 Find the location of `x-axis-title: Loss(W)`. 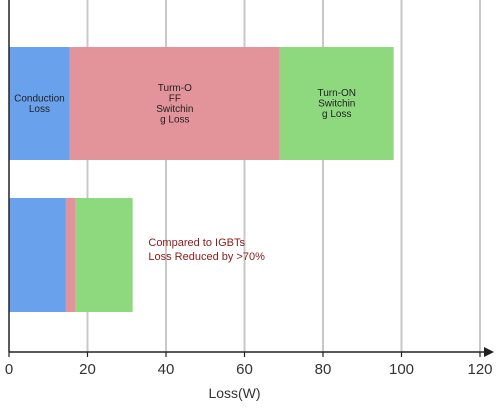

x-axis-title: Loss(W) is located at coordinates (234, 393).